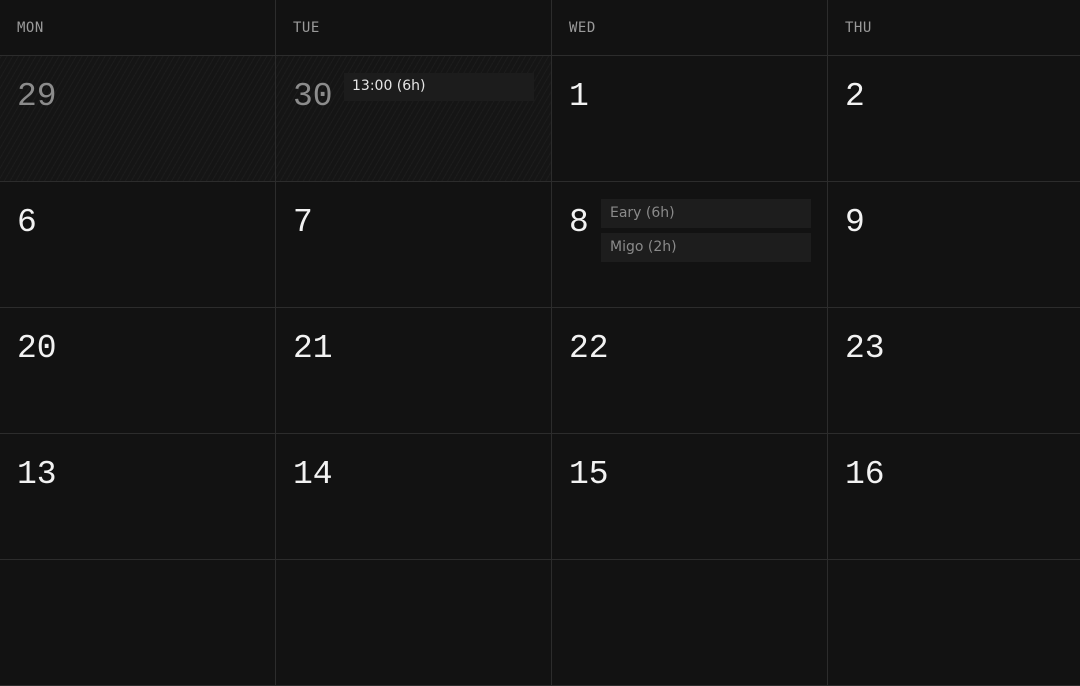  Describe the element at coordinates (313, 474) in the screenshot. I see `day-number: 14` at that location.